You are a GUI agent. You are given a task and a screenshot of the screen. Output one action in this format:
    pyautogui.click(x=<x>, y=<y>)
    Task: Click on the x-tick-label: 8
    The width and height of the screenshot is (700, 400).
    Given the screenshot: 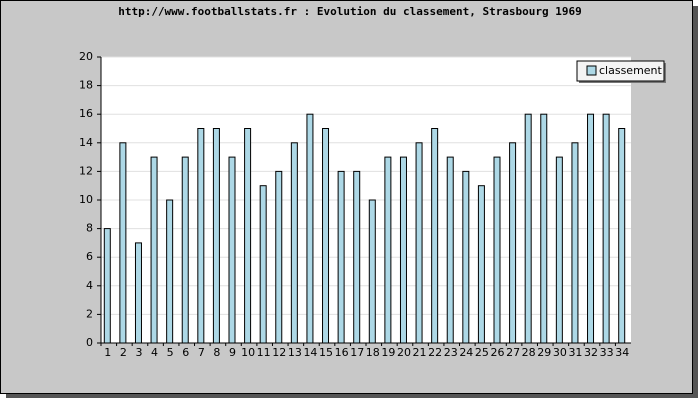 What is the action you would take?
    pyautogui.click(x=216, y=352)
    